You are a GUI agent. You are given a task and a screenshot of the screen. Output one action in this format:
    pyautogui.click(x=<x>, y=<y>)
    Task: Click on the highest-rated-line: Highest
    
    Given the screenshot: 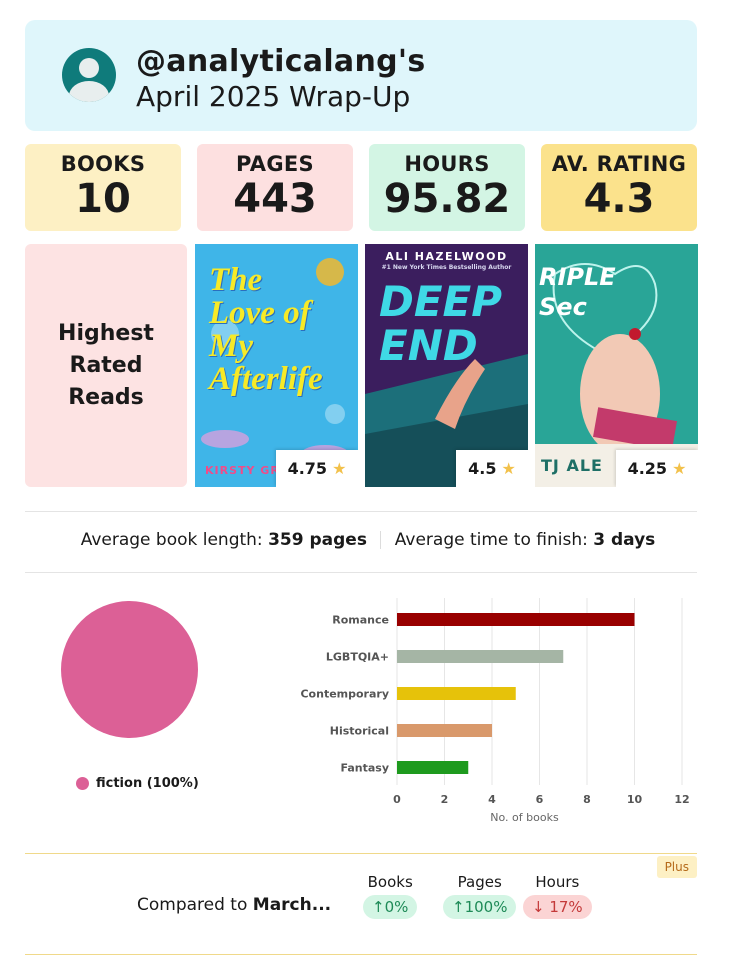 What is the action you would take?
    pyautogui.click(x=106, y=333)
    